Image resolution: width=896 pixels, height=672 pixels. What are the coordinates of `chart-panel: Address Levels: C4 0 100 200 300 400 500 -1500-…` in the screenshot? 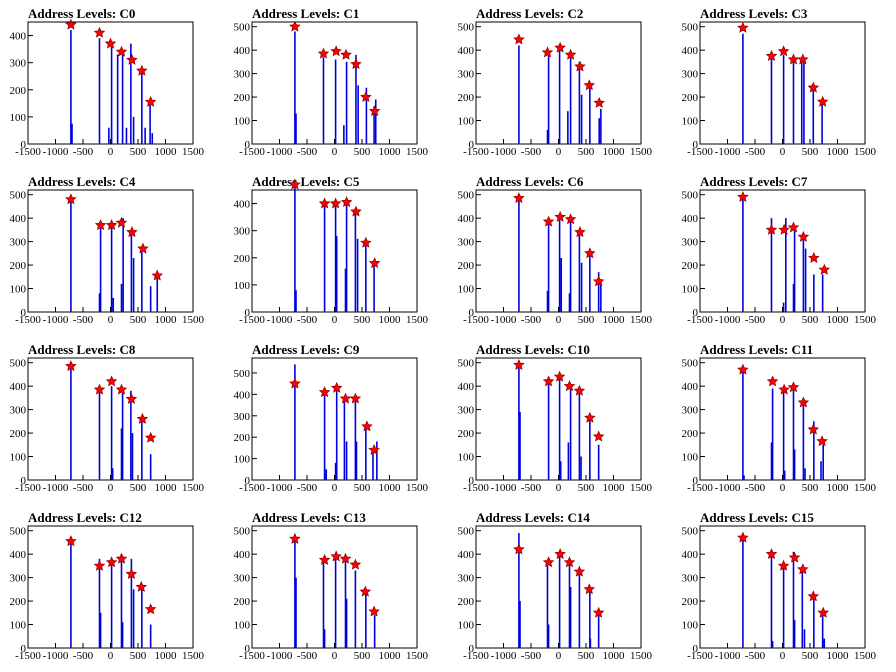 It's located at (112, 252).